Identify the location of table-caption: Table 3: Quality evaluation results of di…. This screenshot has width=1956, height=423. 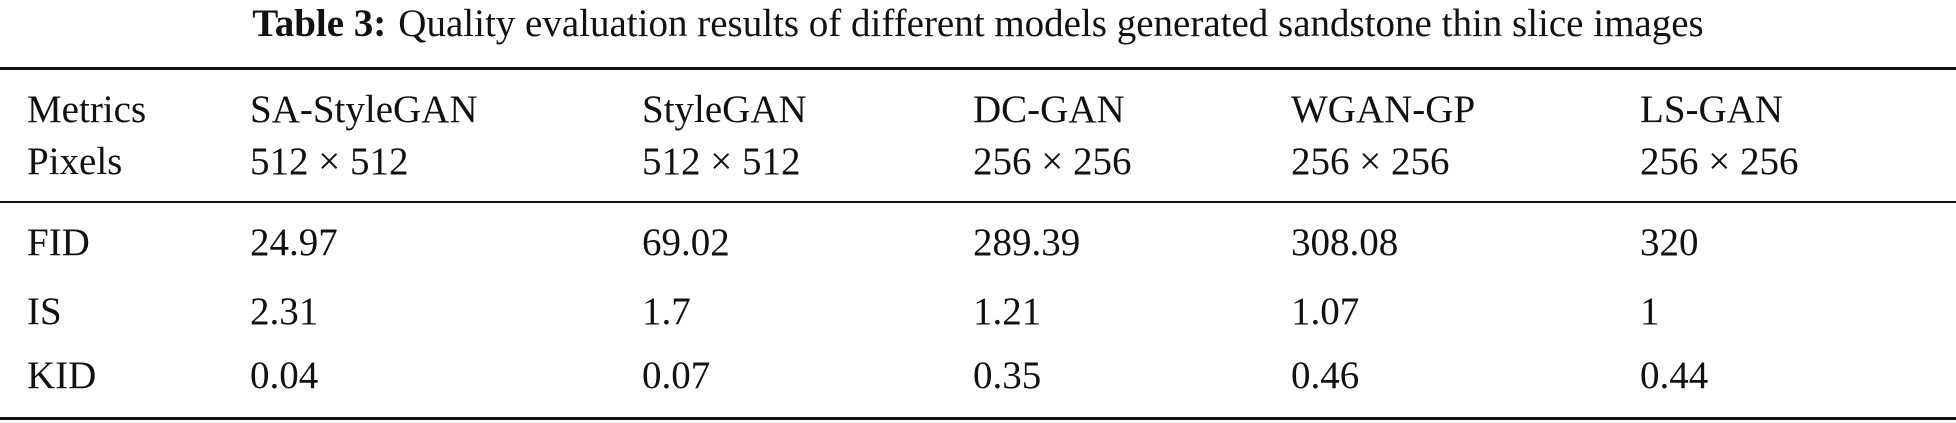
(978, 24).